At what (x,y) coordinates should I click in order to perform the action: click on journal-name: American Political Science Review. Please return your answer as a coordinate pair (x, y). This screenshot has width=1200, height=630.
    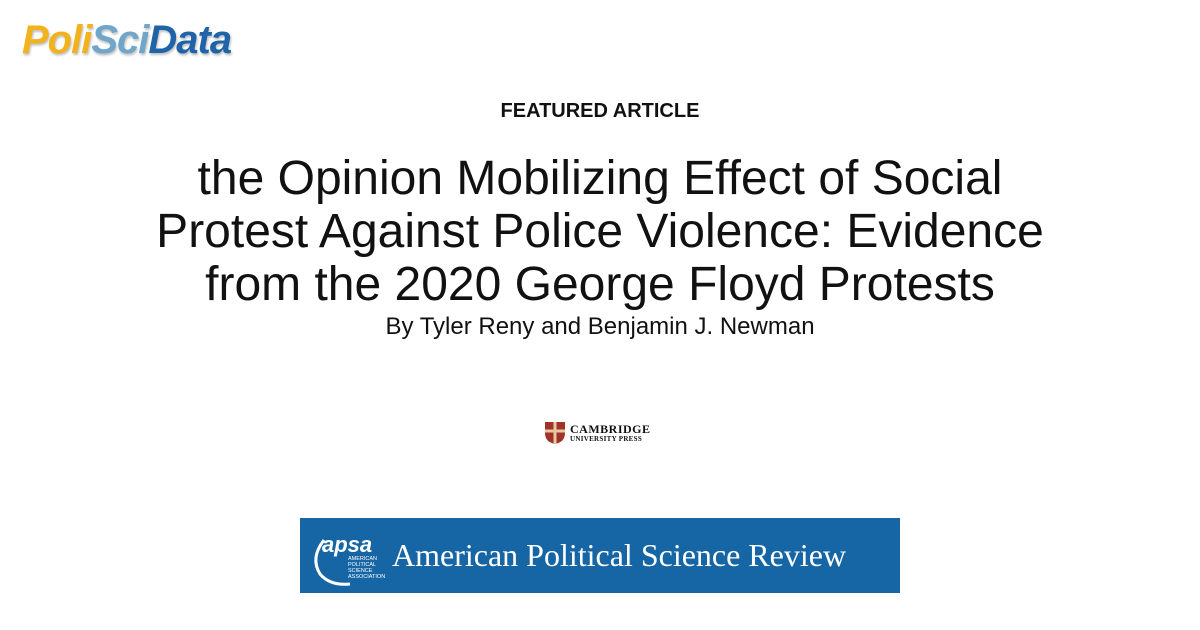
    Looking at the image, I should click on (619, 555).